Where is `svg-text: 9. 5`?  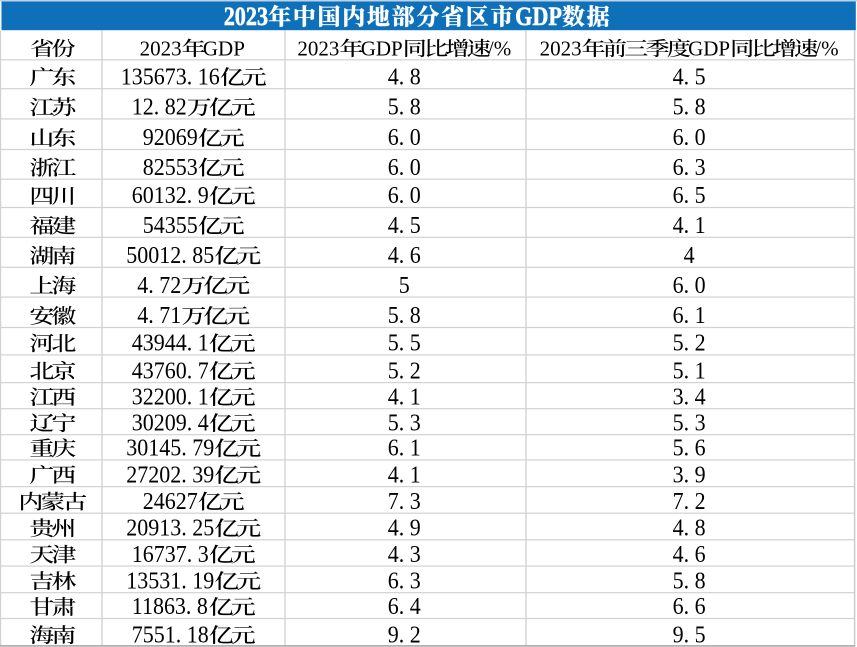 svg-text: 9. 5 is located at coordinates (689, 634).